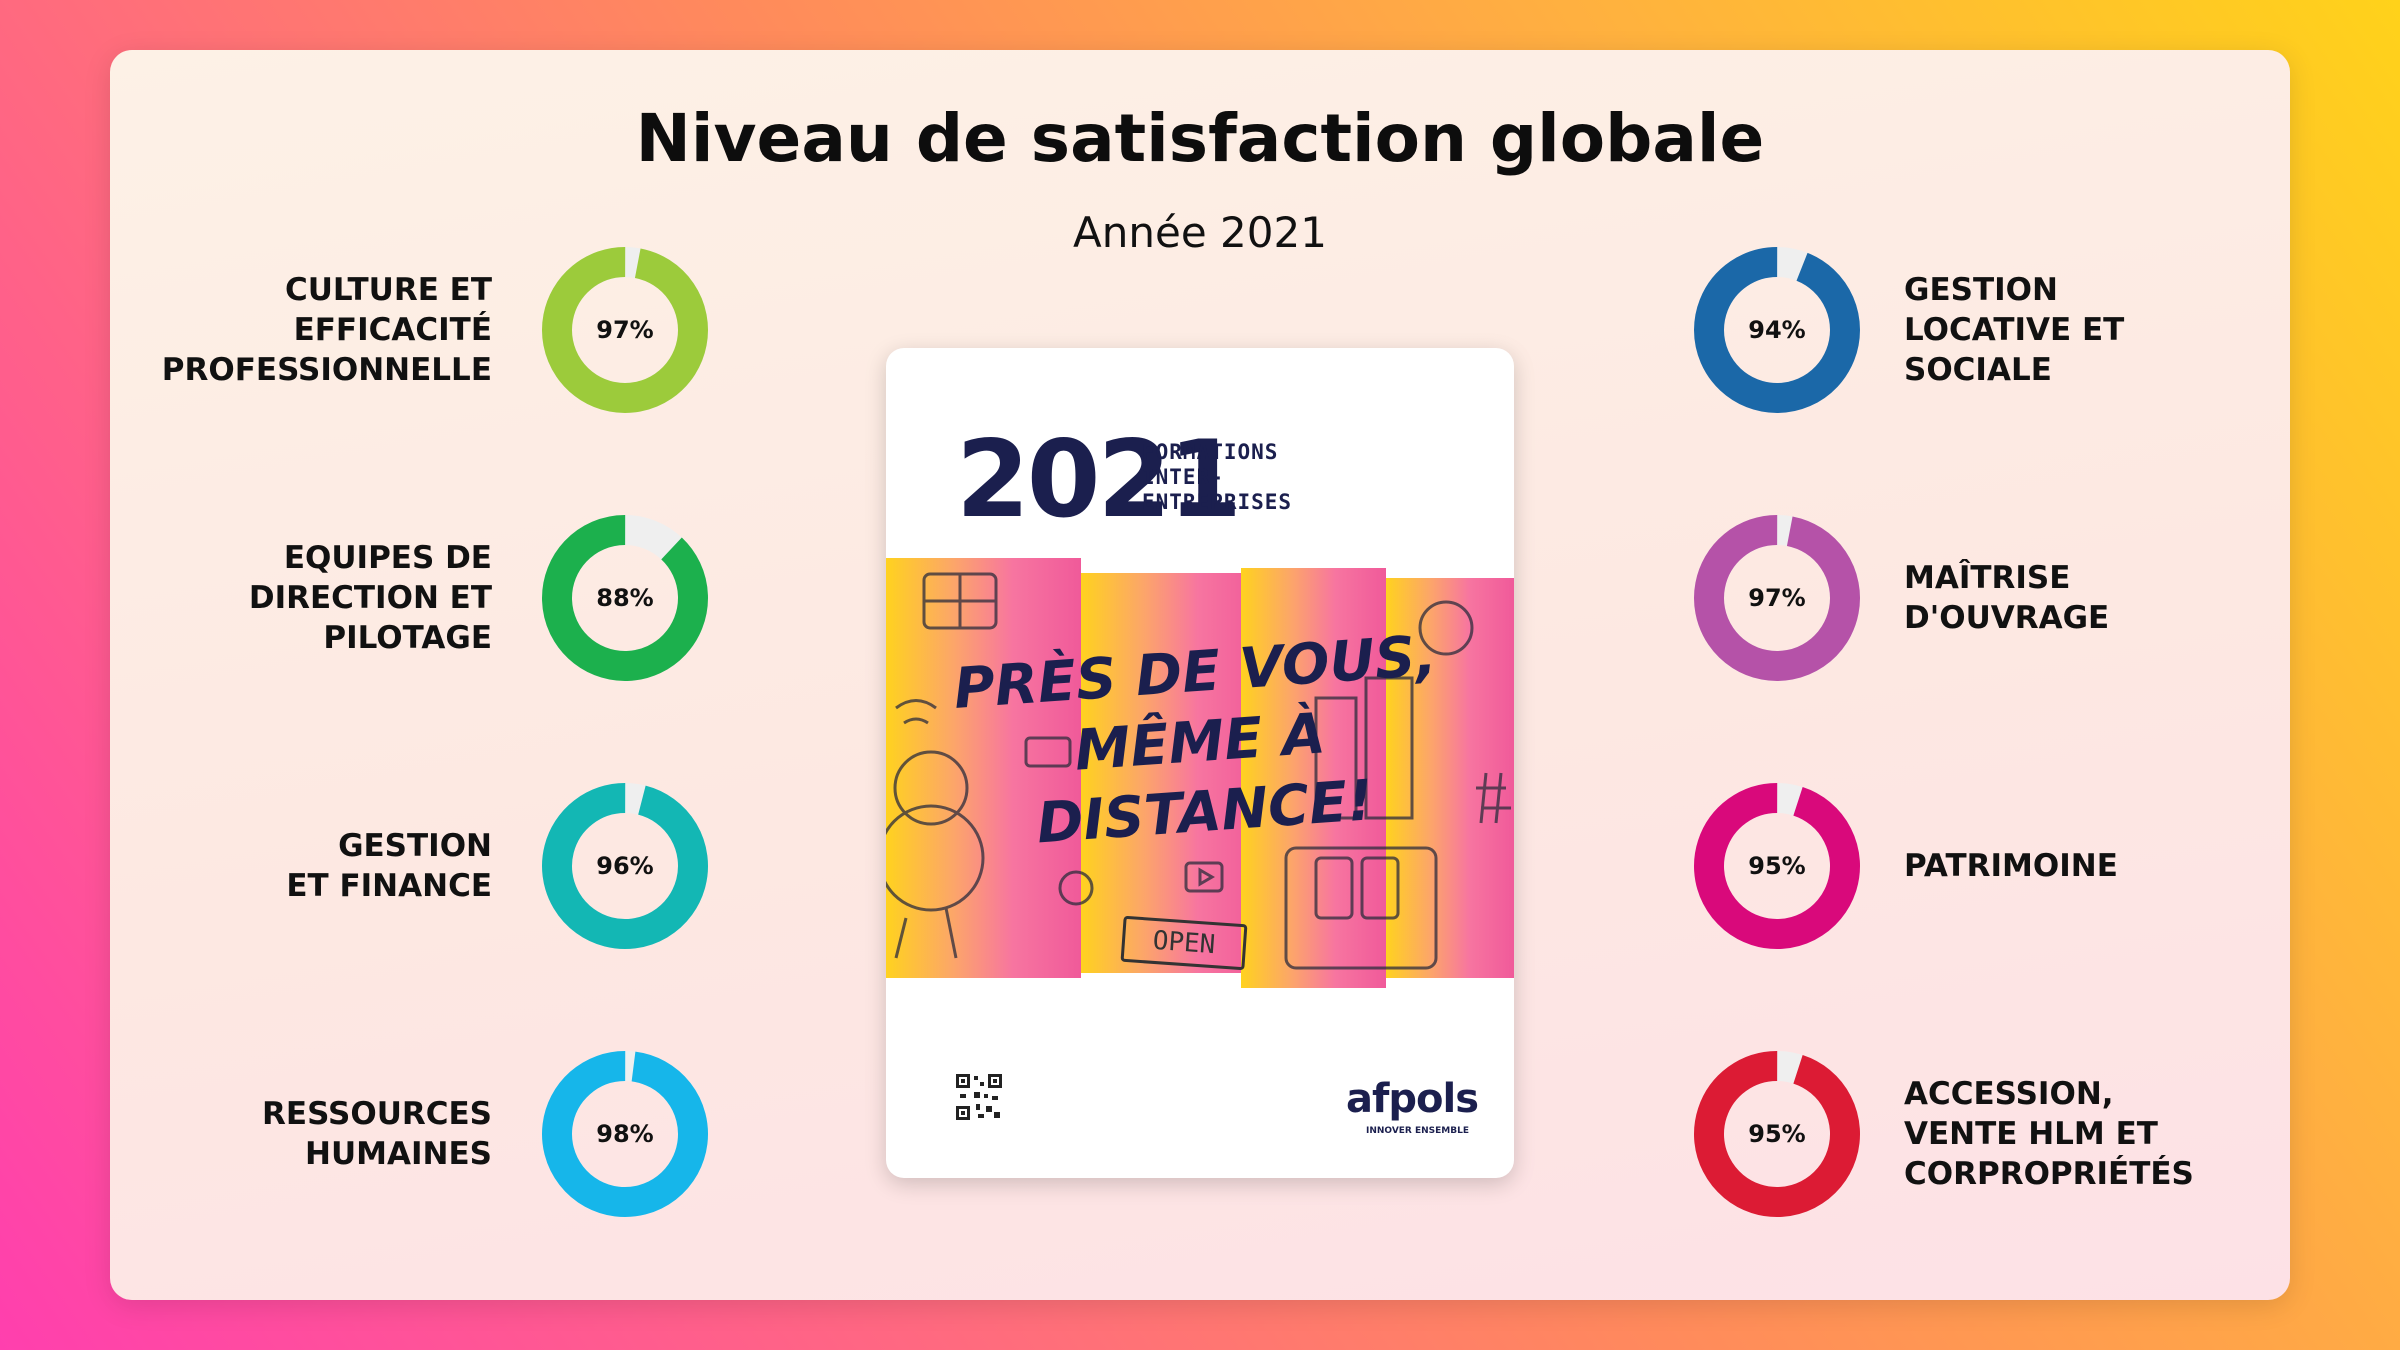  I want to click on donut-chart: 98%, so click(625, 1134).